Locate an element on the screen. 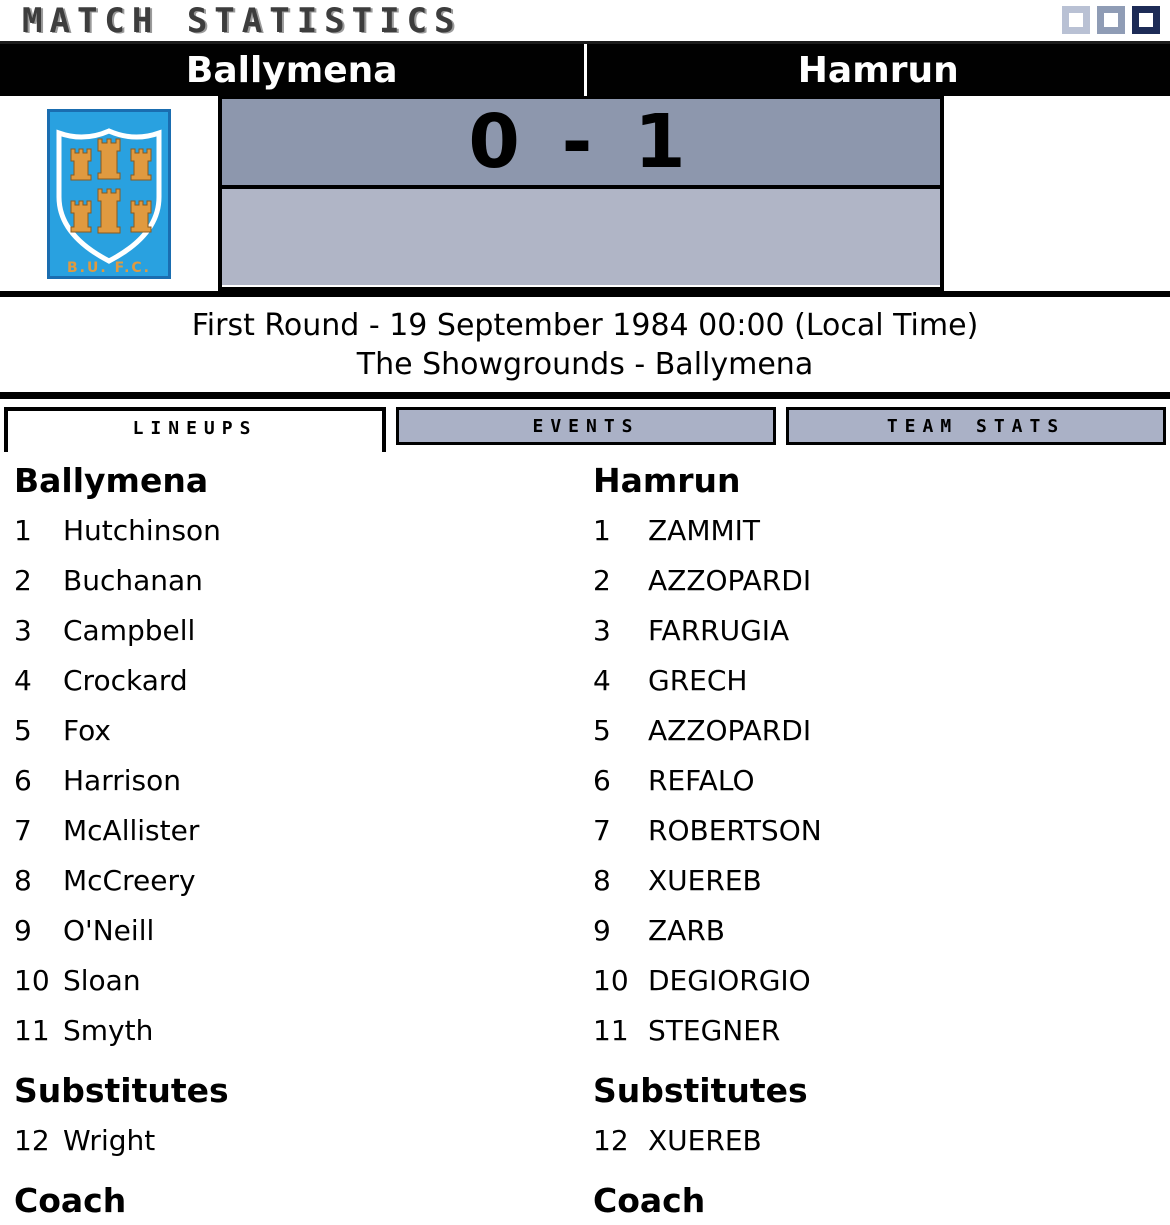 The width and height of the screenshot is (1170, 1225). player-row: 6 Harrison is located at coordinates (299, 780).